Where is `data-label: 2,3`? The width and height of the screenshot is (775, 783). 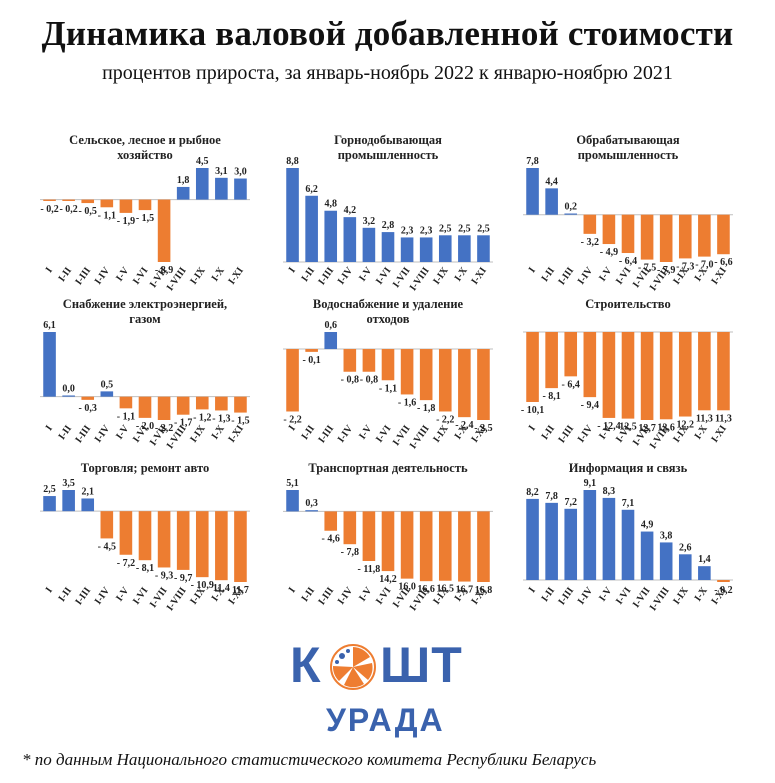
data-label: 2,3 is located at coordinates (426, 230).